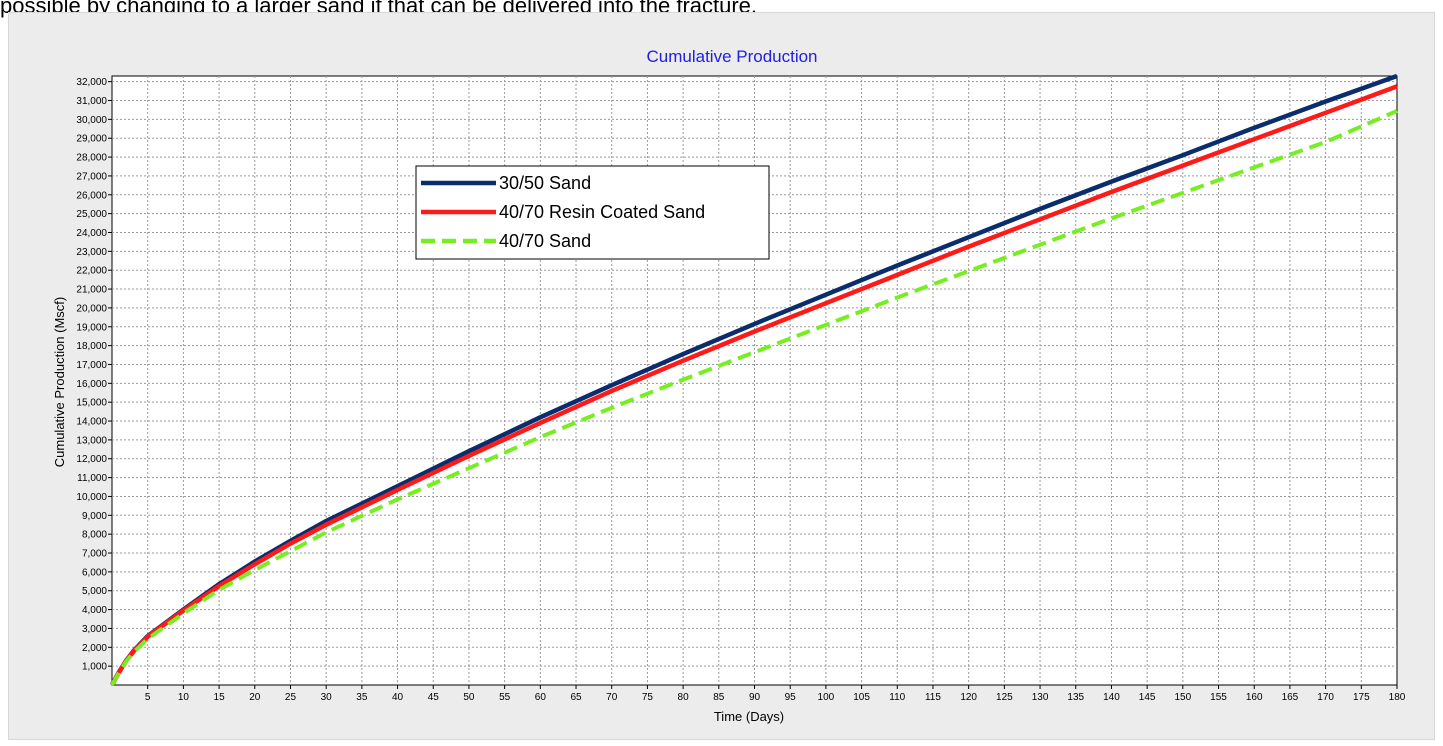  Describe the element at coordinates (469, 697) in the screenshot. I see `x-tick-label: 50` at that location.